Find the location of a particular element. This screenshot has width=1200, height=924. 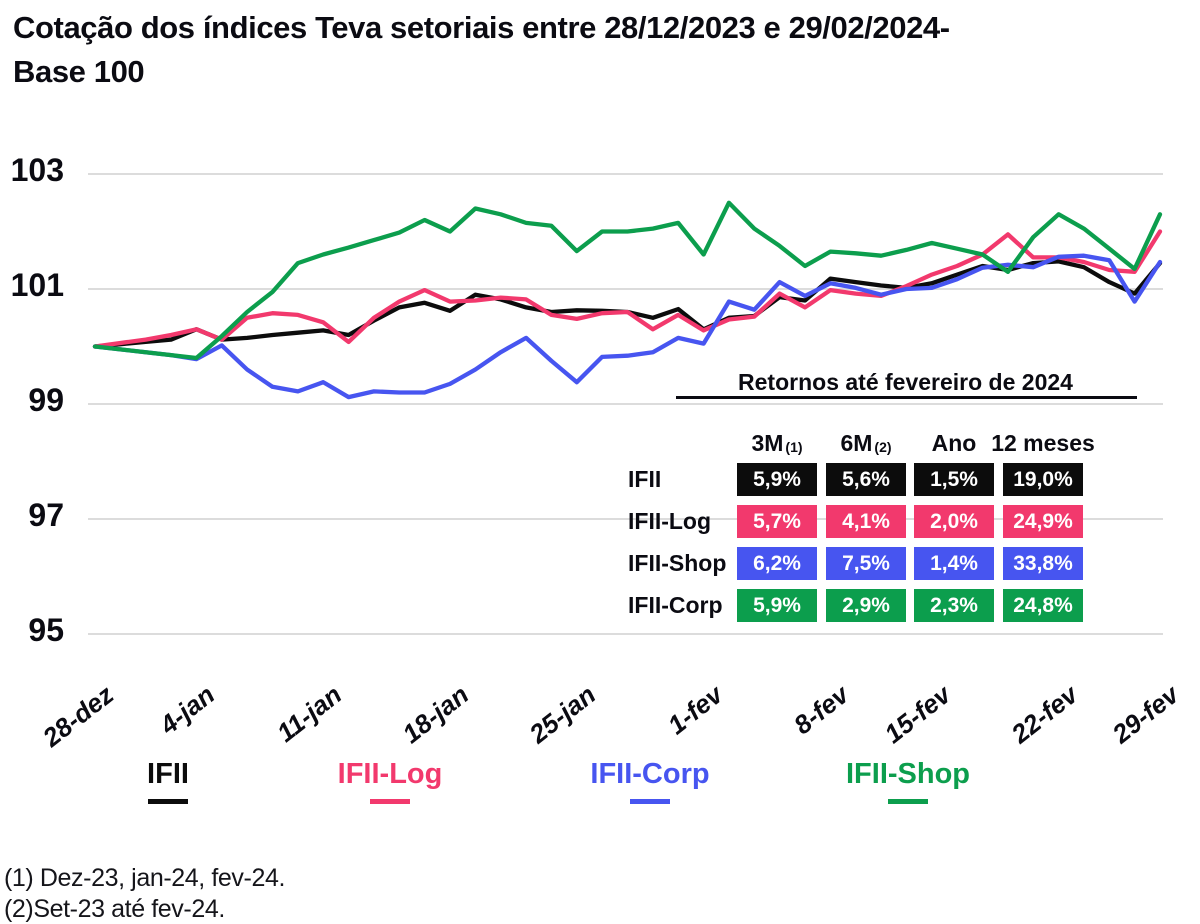

returns-value-cell: 24,8% is located at coordinates (1043, 605).